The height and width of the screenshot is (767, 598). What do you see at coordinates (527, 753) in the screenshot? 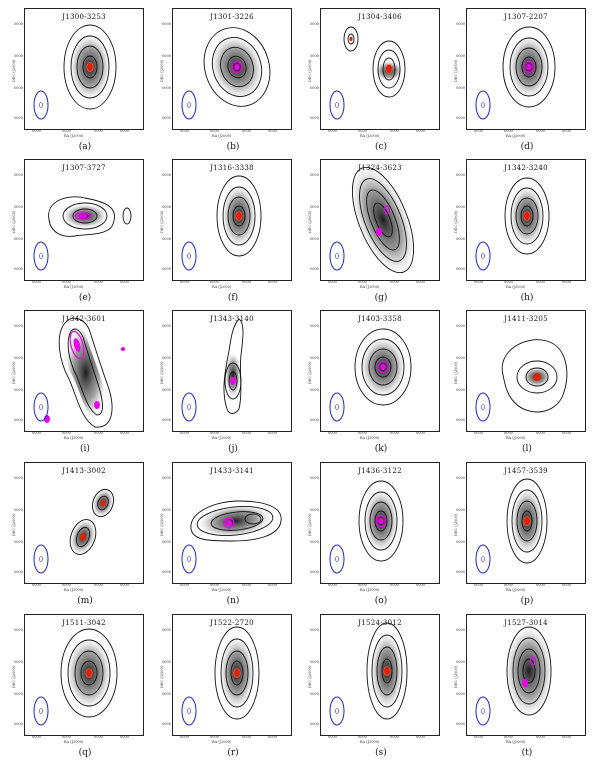
I see `subfigure-caption: (t)` at bounding box center [527, 753].